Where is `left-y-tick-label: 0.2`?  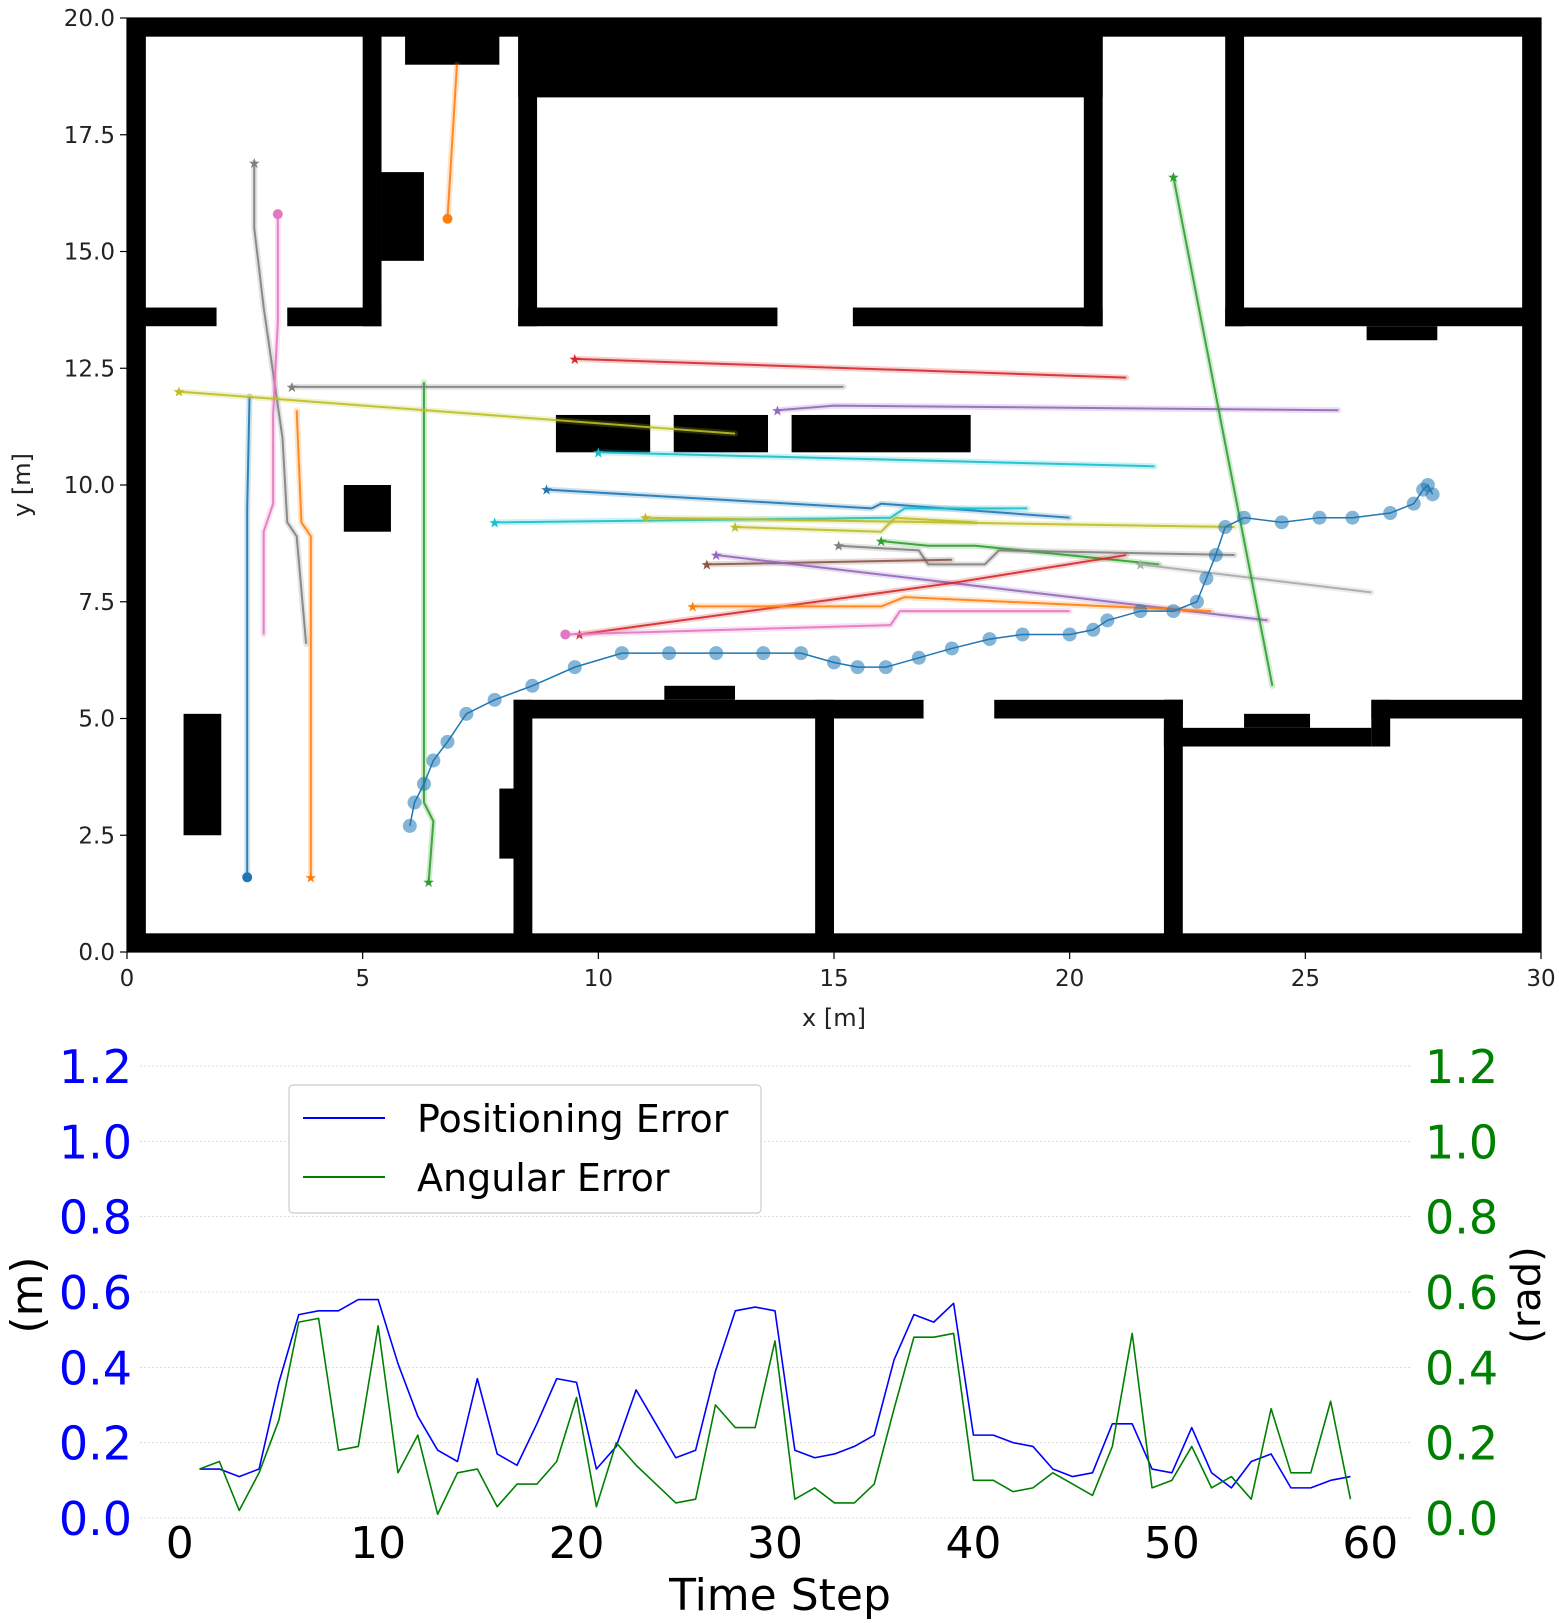
left-y-tick-label: 0.2 is located at coordinates (95, 1444).